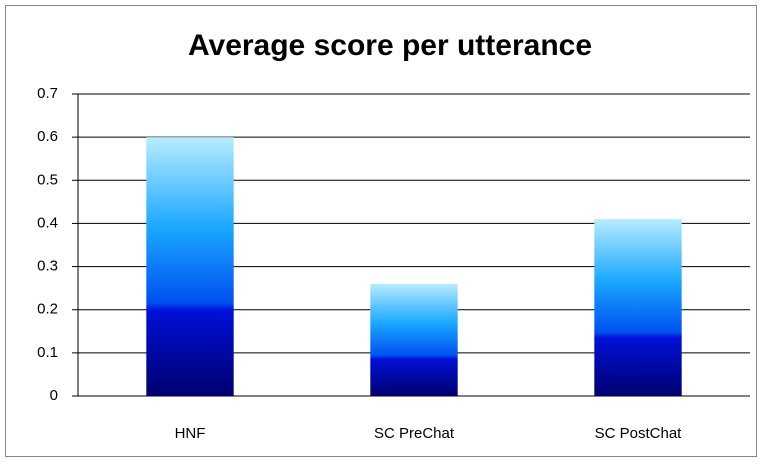  What do you see at coordinates (47, 266) in the screenshot?
I see `y-tick-label: 0.3` at bounding box center [47, 266].